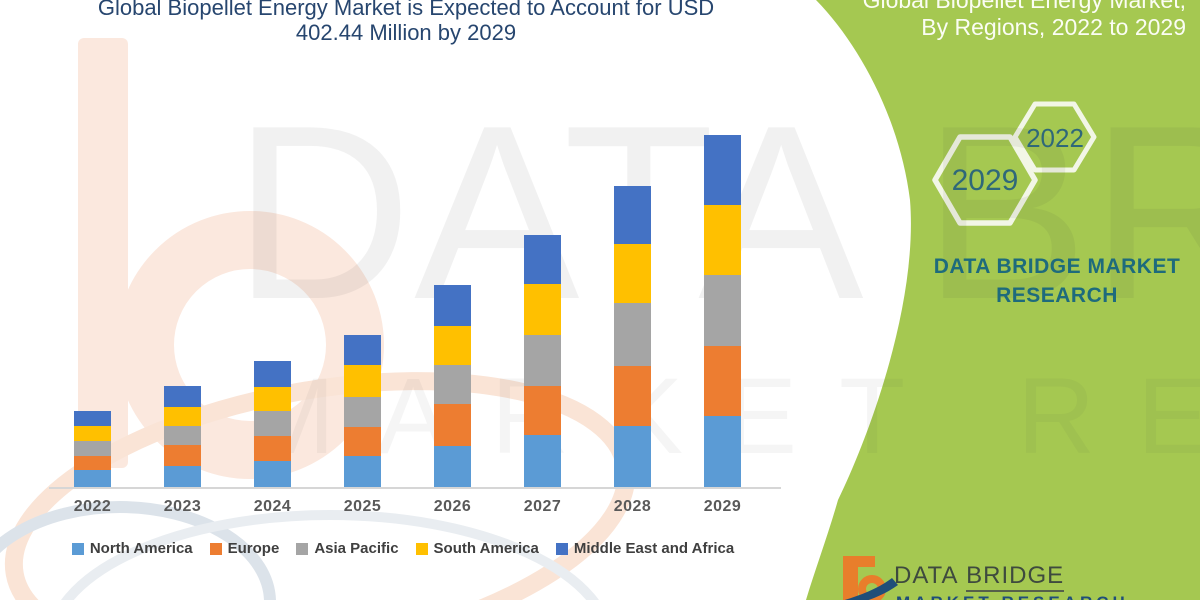  What do you see at coordinates (452, 506) in the screenshot?
I see `x-axis-label-2026: 2026` at bounding box center [452, 506].